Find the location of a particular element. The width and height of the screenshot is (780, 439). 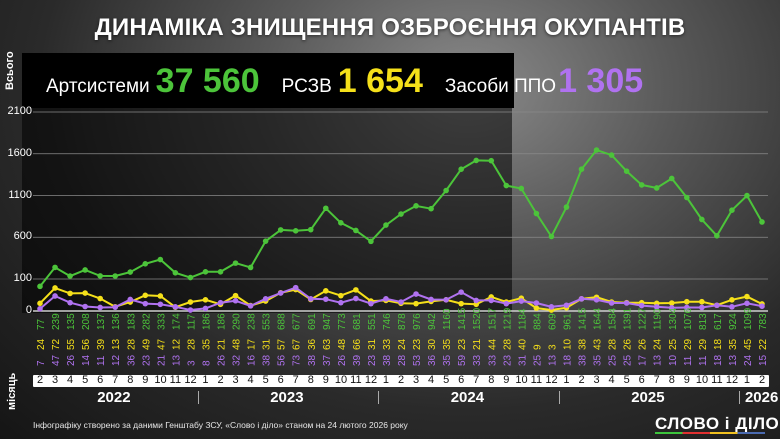

value-label: 21 is located at coordinates (161, 360).